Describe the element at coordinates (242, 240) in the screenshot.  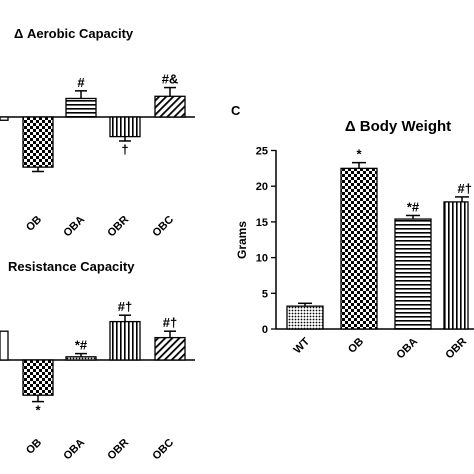
I see `y-axis-label: Grams` at that location.